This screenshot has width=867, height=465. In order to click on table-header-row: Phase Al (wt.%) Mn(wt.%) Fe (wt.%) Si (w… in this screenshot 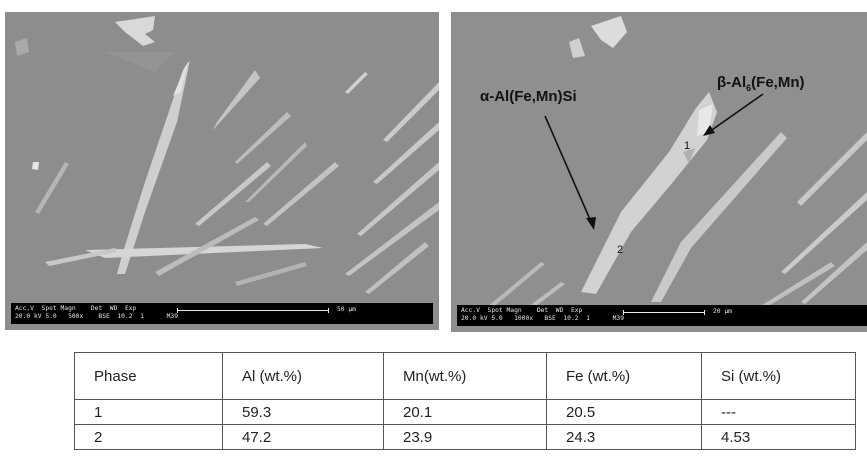, I will do `click(465, 376)`.